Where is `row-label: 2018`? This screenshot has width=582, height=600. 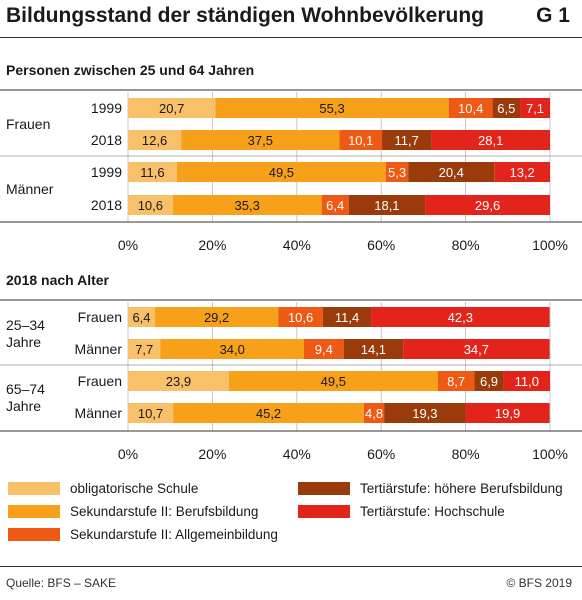 row-label: 2018 is located at coordinates (106, 205).